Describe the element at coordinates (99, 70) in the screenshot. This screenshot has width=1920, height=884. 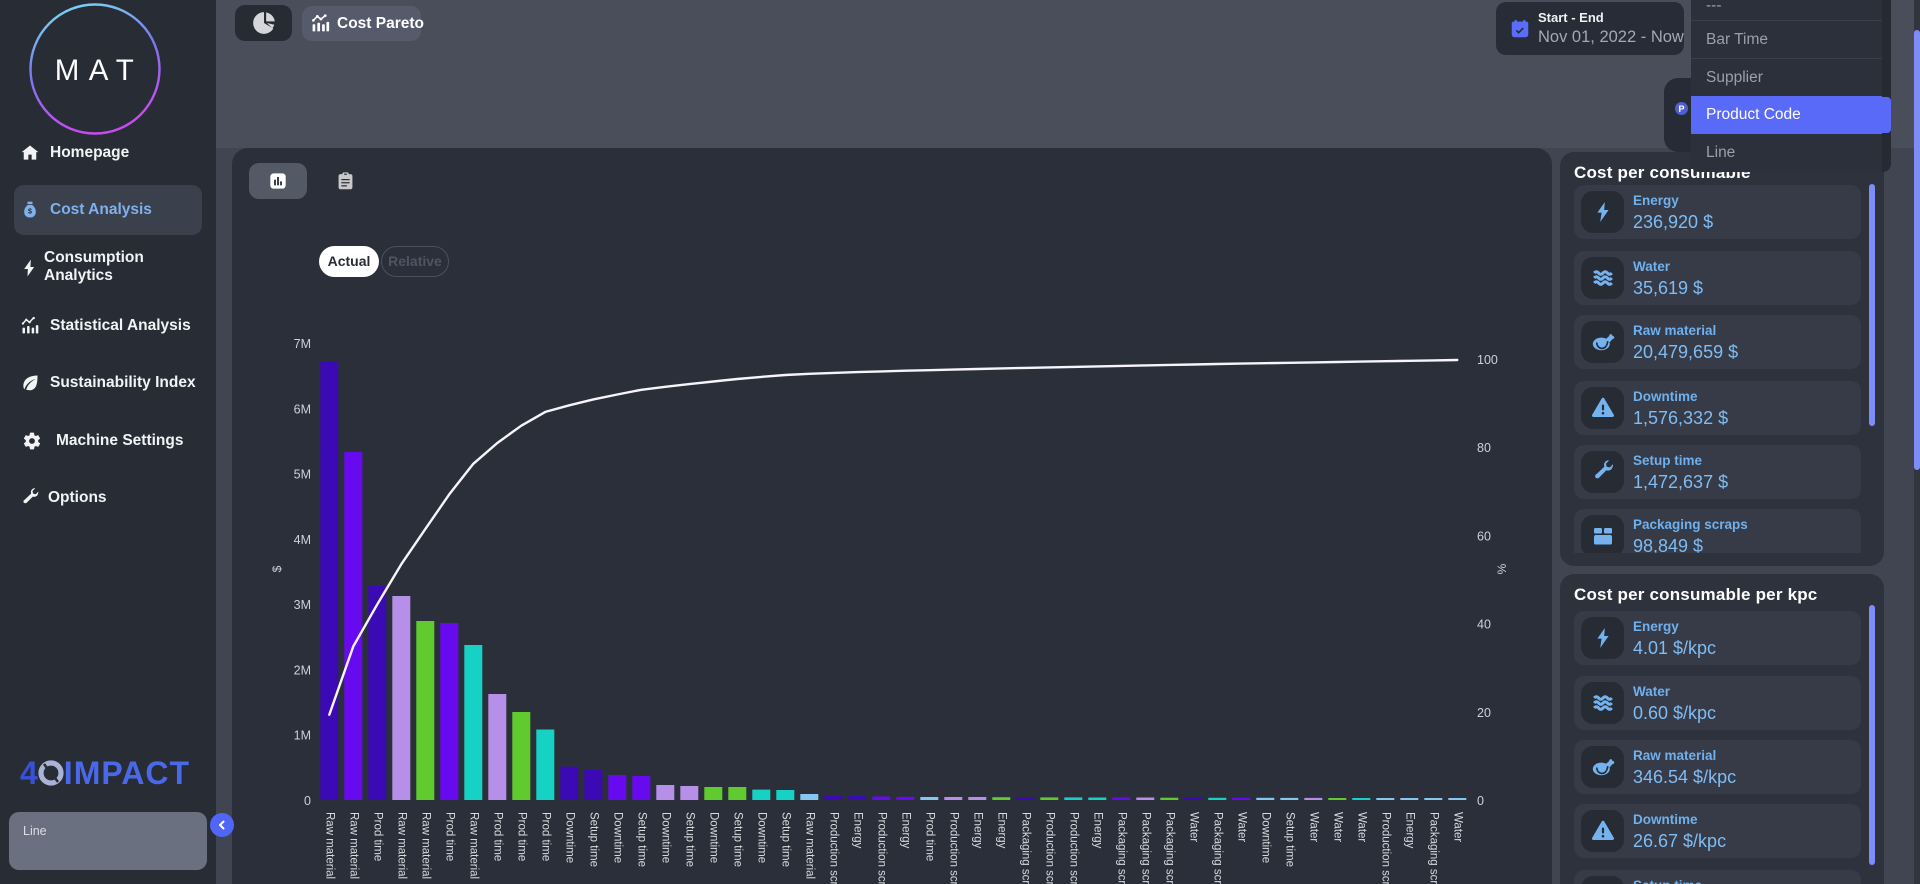
I see `svg-text: MAT` at that location.